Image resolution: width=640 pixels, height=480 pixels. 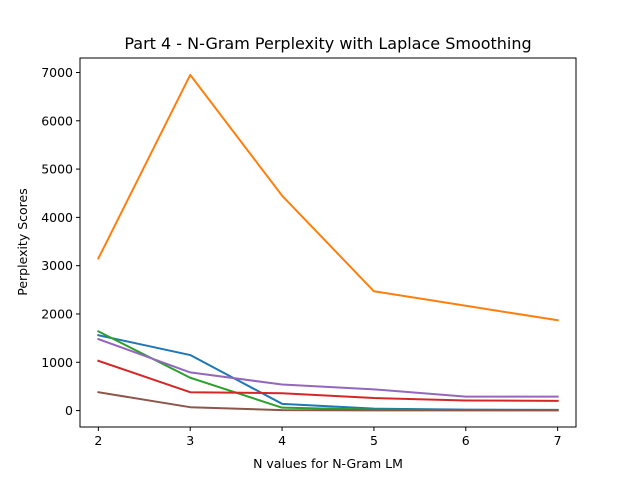 I want to click on y-tick-label: 0, so click(x=69, y=410).